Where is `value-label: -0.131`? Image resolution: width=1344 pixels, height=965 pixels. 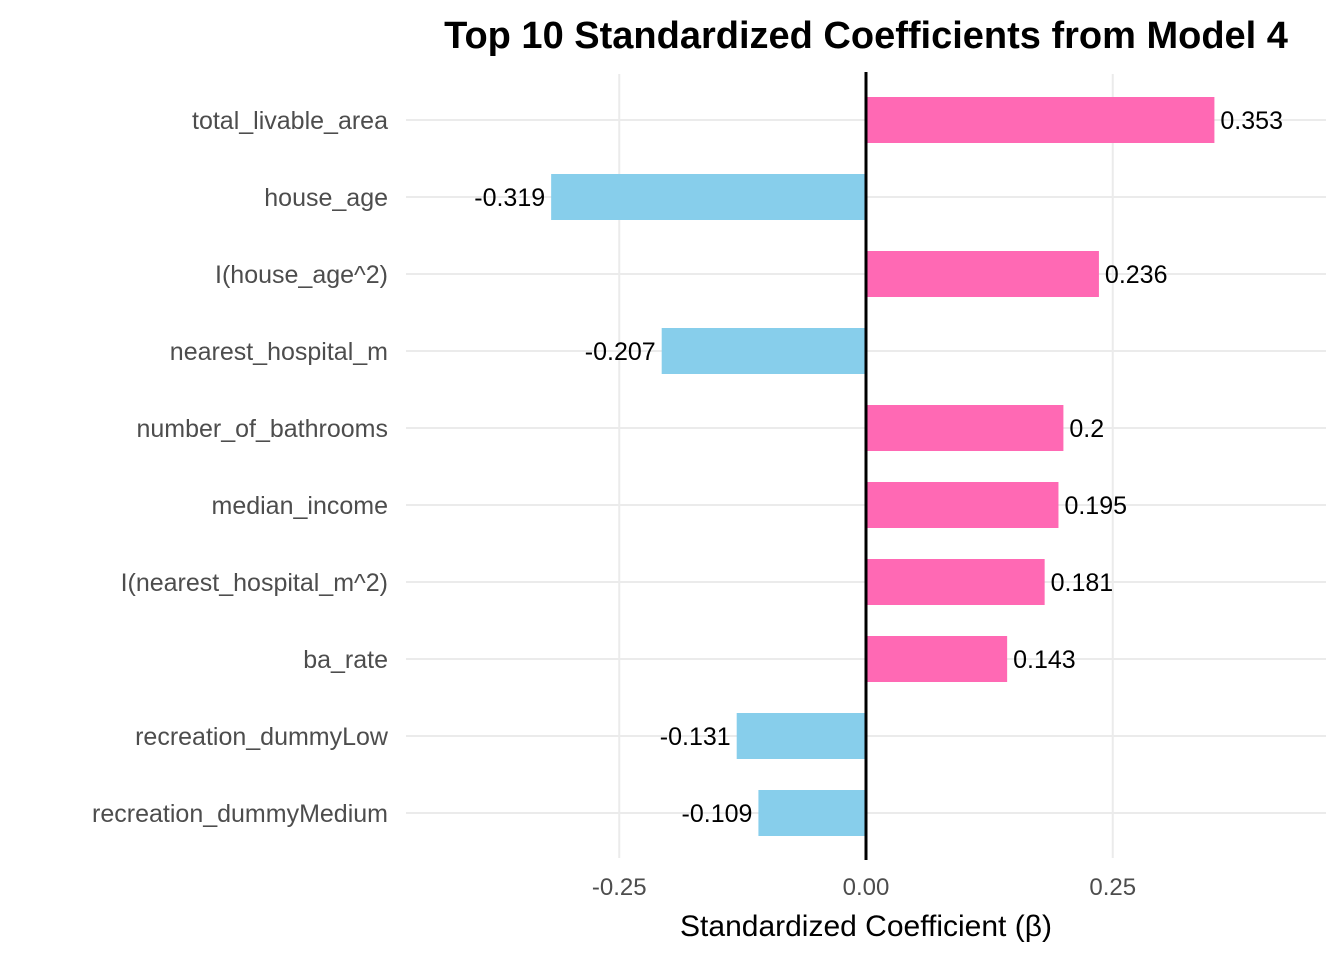 value-label: -0.131 is located at coordinates (695, 737).